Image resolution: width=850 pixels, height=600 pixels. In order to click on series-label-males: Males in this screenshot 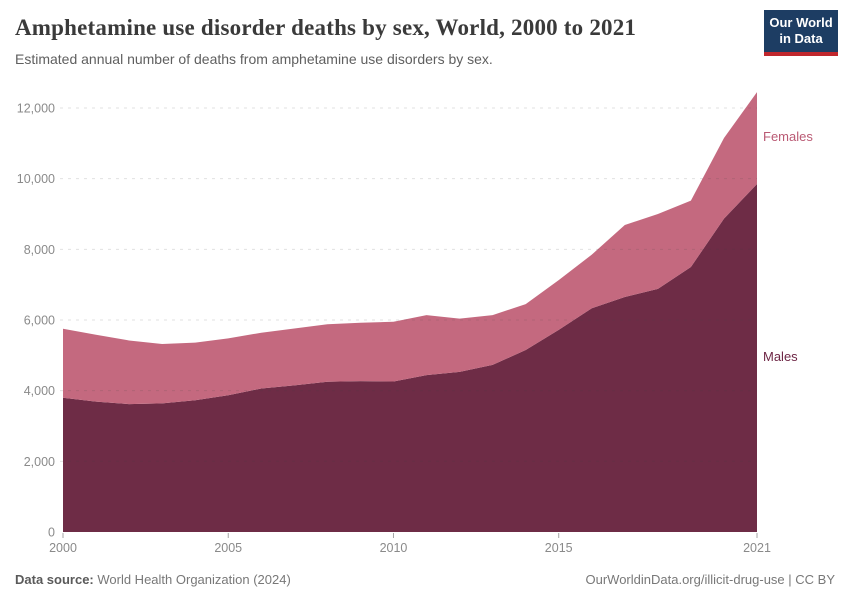, I will do `click(780, 356)`.